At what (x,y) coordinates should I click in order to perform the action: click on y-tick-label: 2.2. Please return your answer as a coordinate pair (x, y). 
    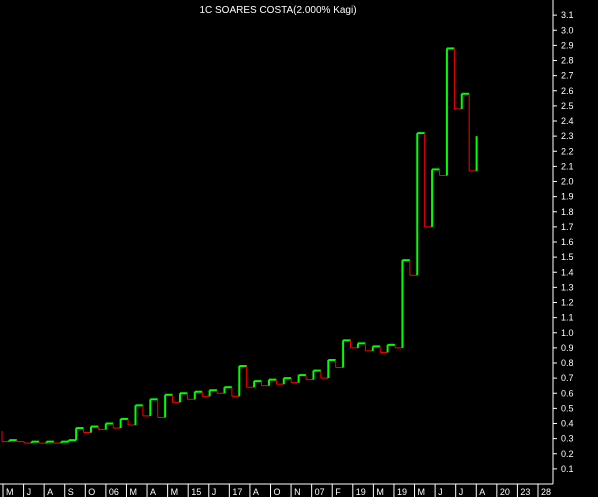
    Looking at the image, I should click on (567, 151).